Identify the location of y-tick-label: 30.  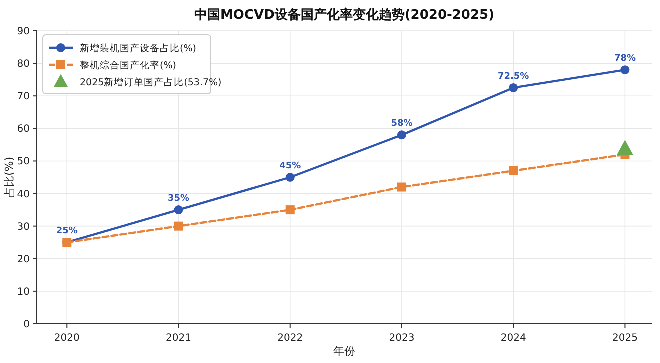
(23, 227).